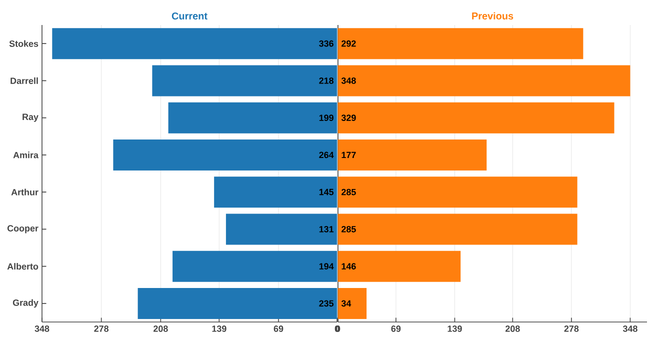 This screenshot has height=355, width=650. Describe the element at coordinates (349, 155) in the screenshot. I see `data-label: 177` at that location.